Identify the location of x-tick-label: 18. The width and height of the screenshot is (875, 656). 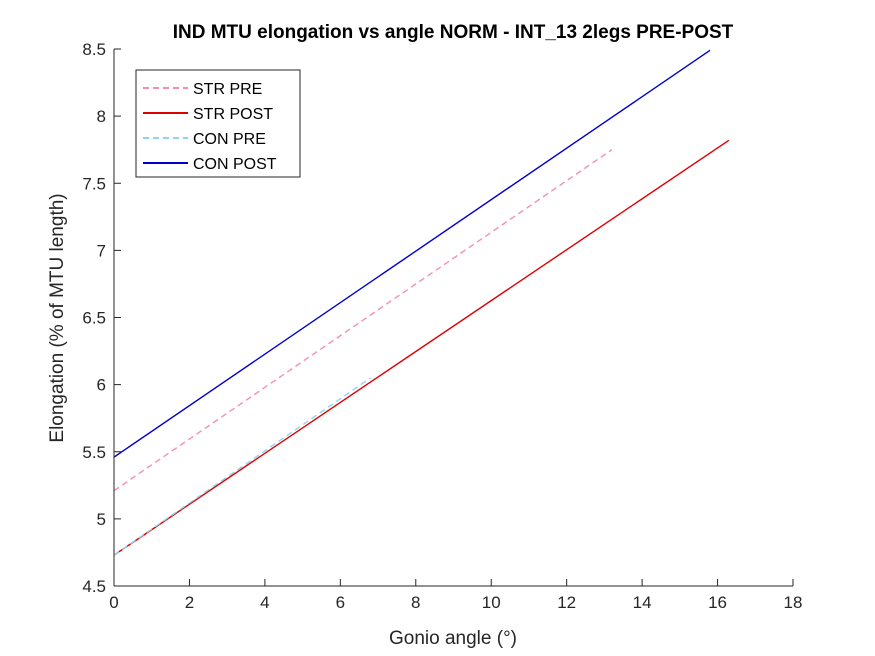
(793, 602).